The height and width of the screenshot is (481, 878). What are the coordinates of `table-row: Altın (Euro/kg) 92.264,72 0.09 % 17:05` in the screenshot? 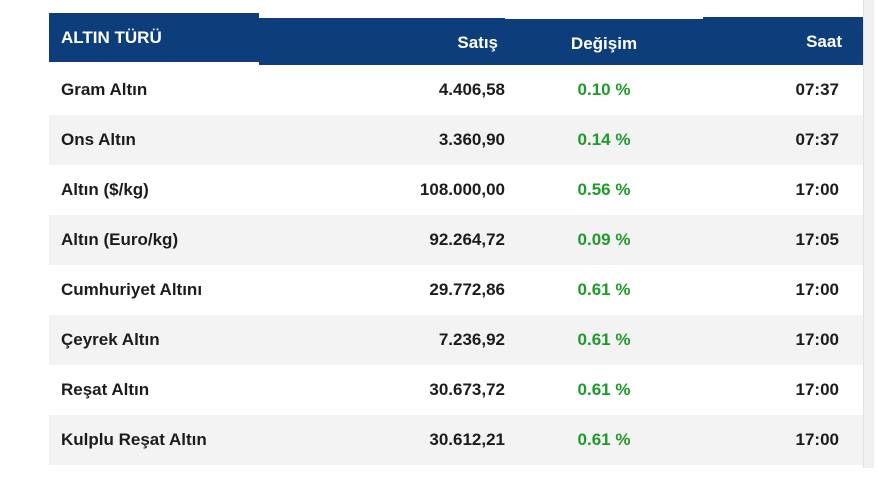 It's located at (456, 240).